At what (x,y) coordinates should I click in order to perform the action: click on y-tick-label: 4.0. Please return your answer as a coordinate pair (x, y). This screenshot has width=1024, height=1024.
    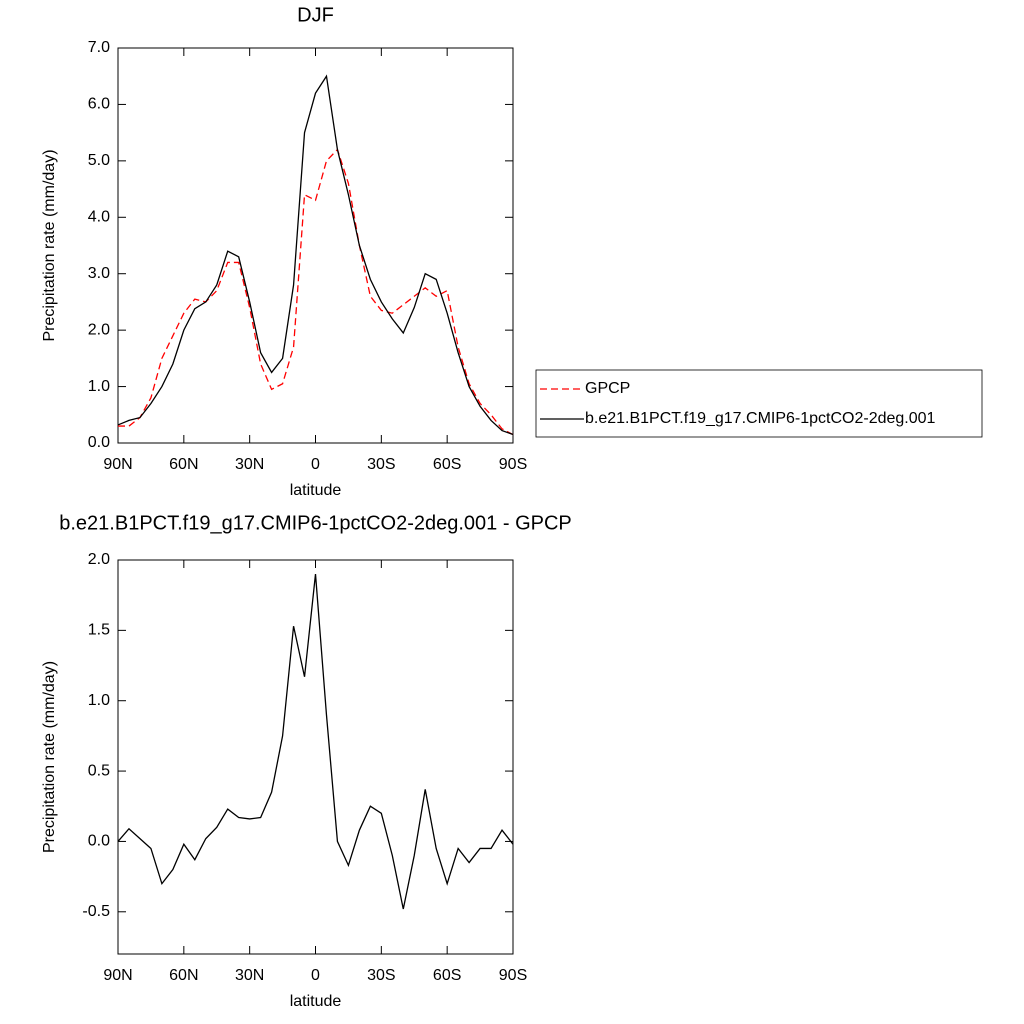
    Looking at the image, I should click on (99, 217).